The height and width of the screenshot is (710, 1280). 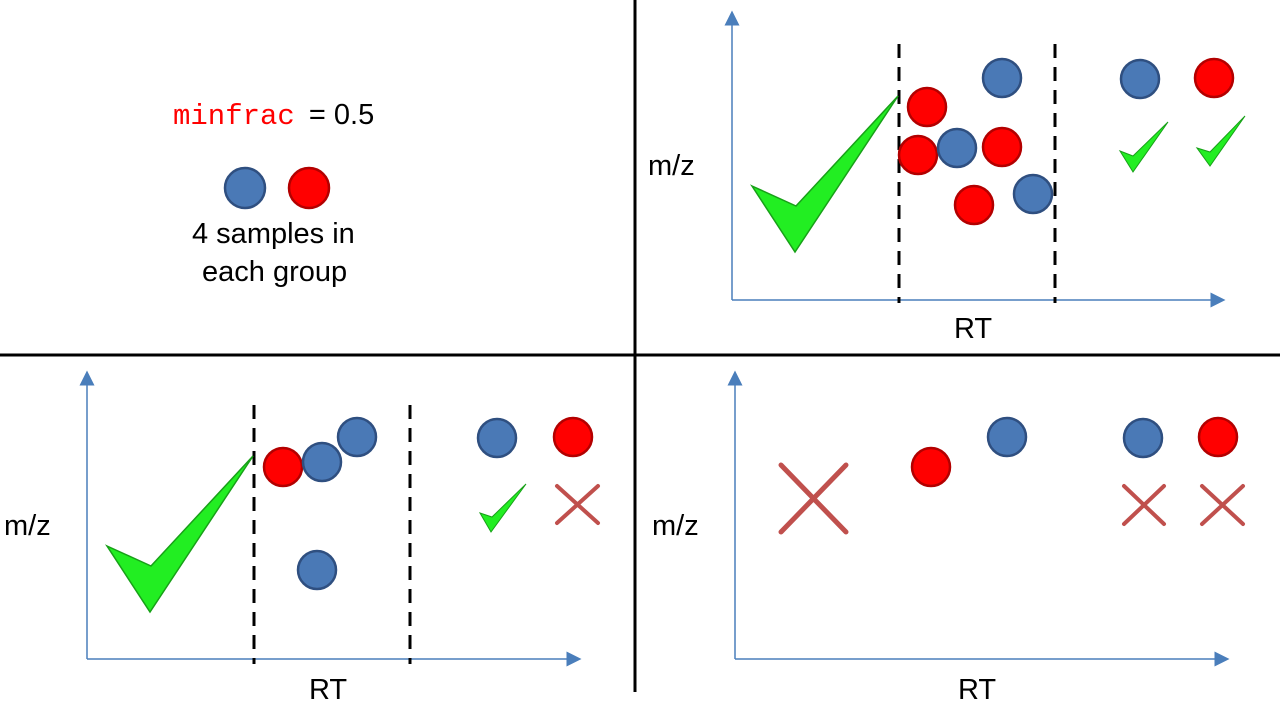 I want to click on samples-caption-line2: each group, so click(x=275, y=272).